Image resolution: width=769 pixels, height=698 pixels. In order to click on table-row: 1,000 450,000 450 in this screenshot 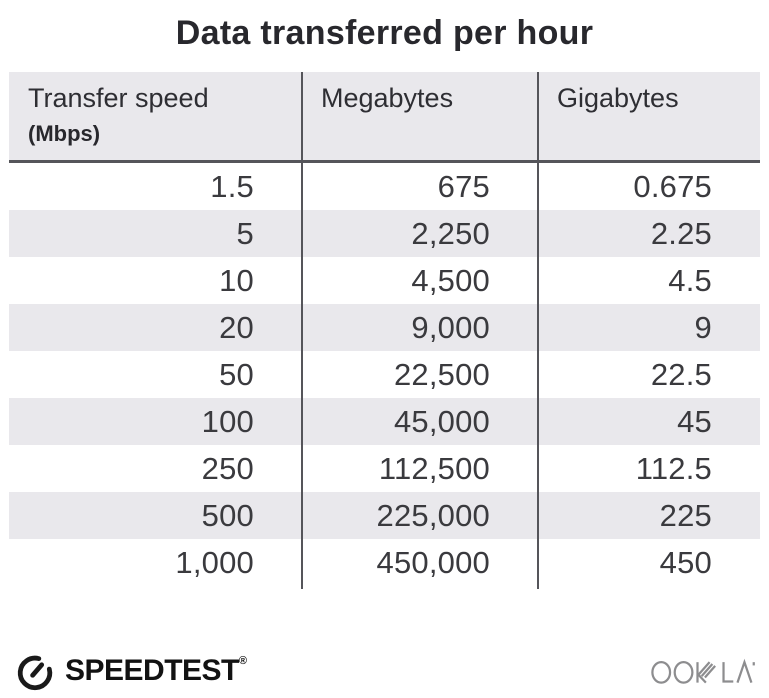, I will do `click(384, 562)`.